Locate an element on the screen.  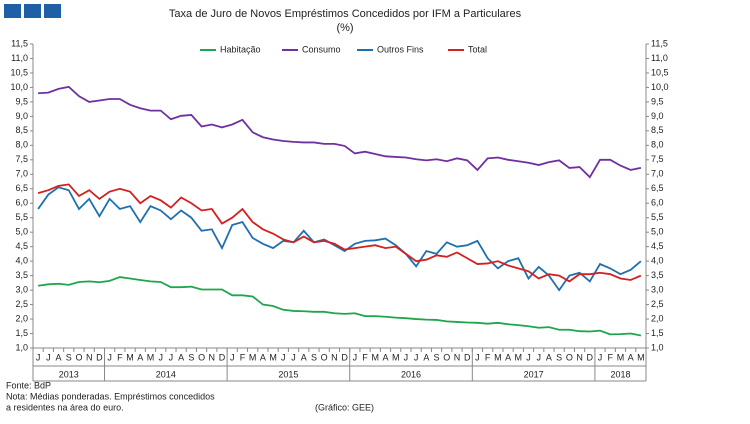
y-tick-label: 5,0 is located at coordinates (21, 232).